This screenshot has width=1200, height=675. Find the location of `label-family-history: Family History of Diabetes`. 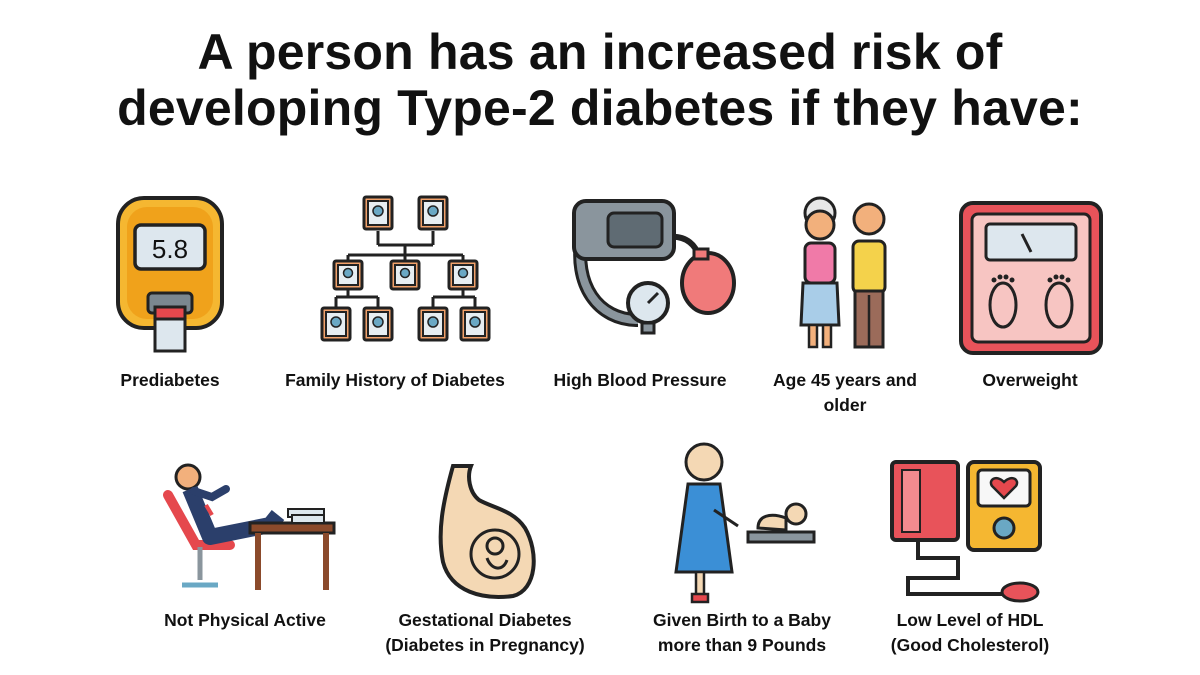

label-family-history: Family History of Diabetes is located at coordinates (395, 380).